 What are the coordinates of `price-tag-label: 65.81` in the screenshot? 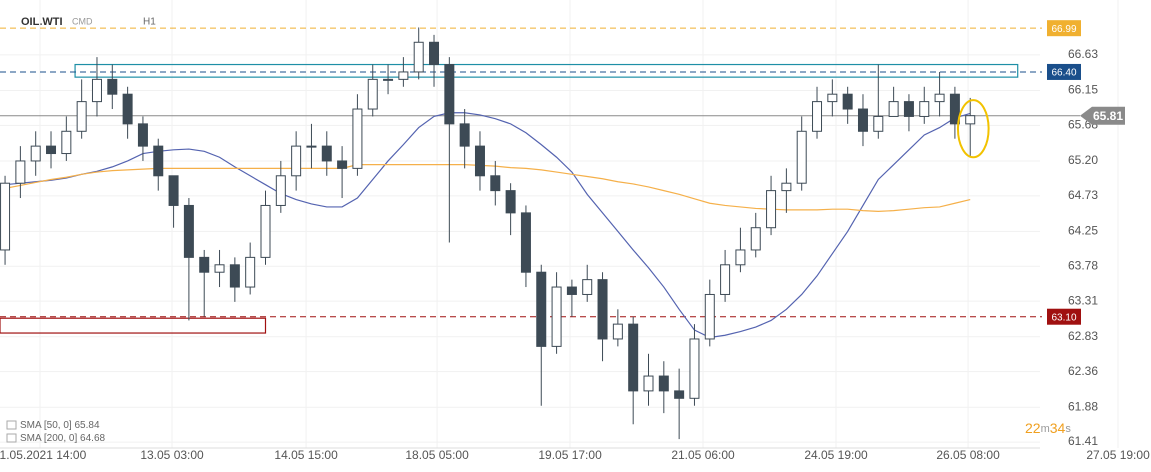 It's located at (1108, 116).